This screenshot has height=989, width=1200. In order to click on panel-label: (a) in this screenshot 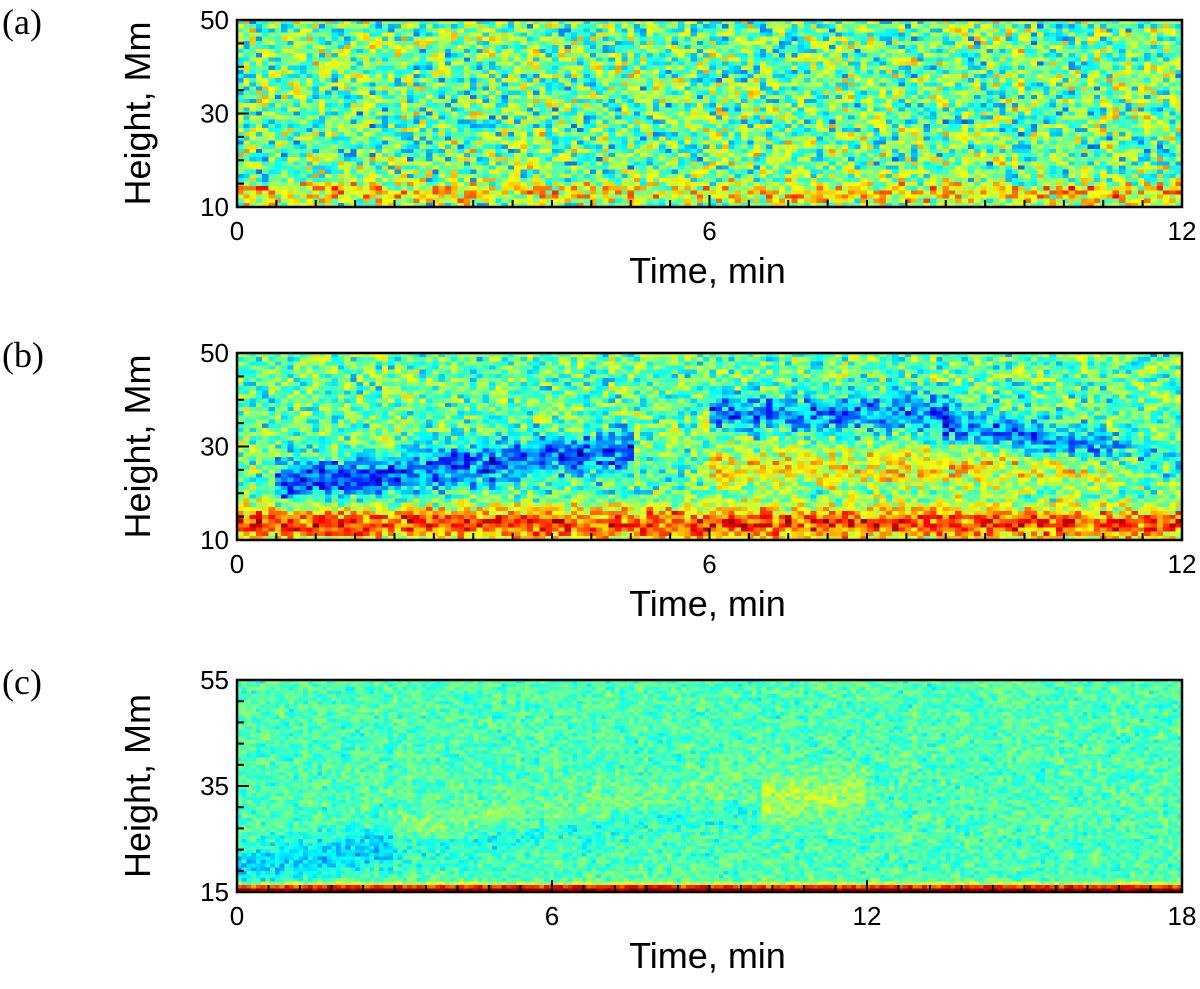, I will do `click(22, 22)`.